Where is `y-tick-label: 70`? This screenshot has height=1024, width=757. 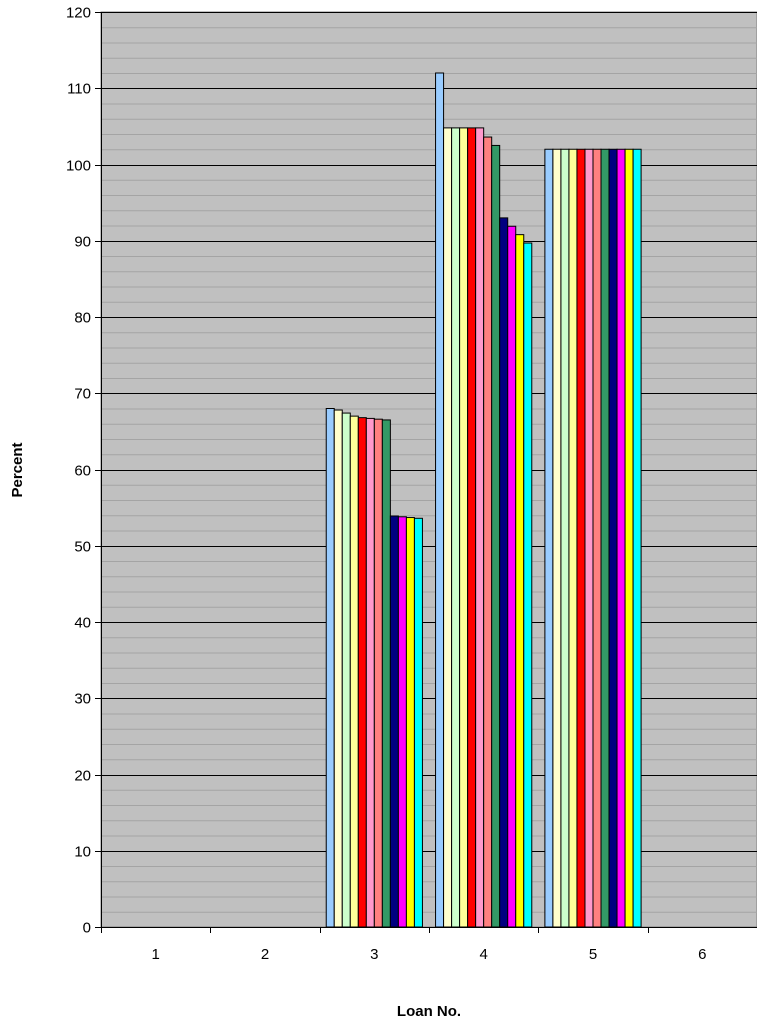
y-tick-label: 70 is located at coordinates (82, 394).